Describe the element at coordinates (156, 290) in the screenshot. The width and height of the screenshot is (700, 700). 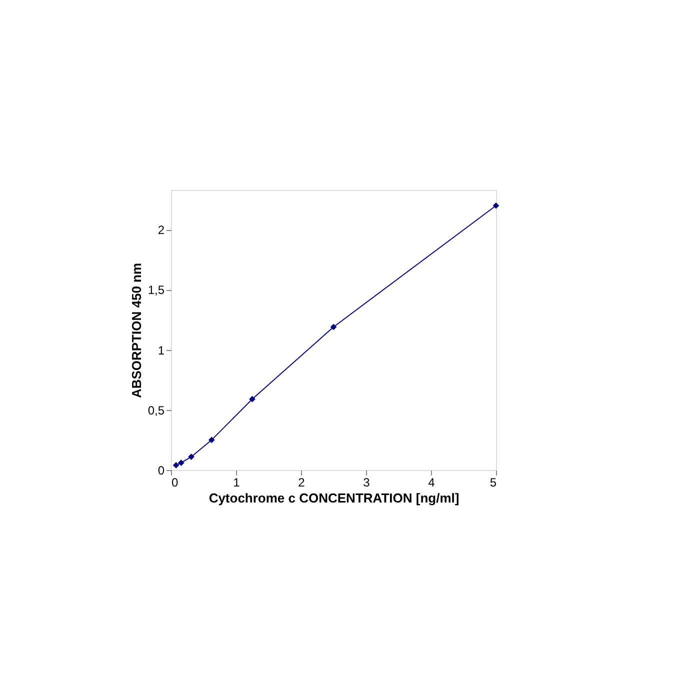
I see `y-tick-label: 1,5` at that location.